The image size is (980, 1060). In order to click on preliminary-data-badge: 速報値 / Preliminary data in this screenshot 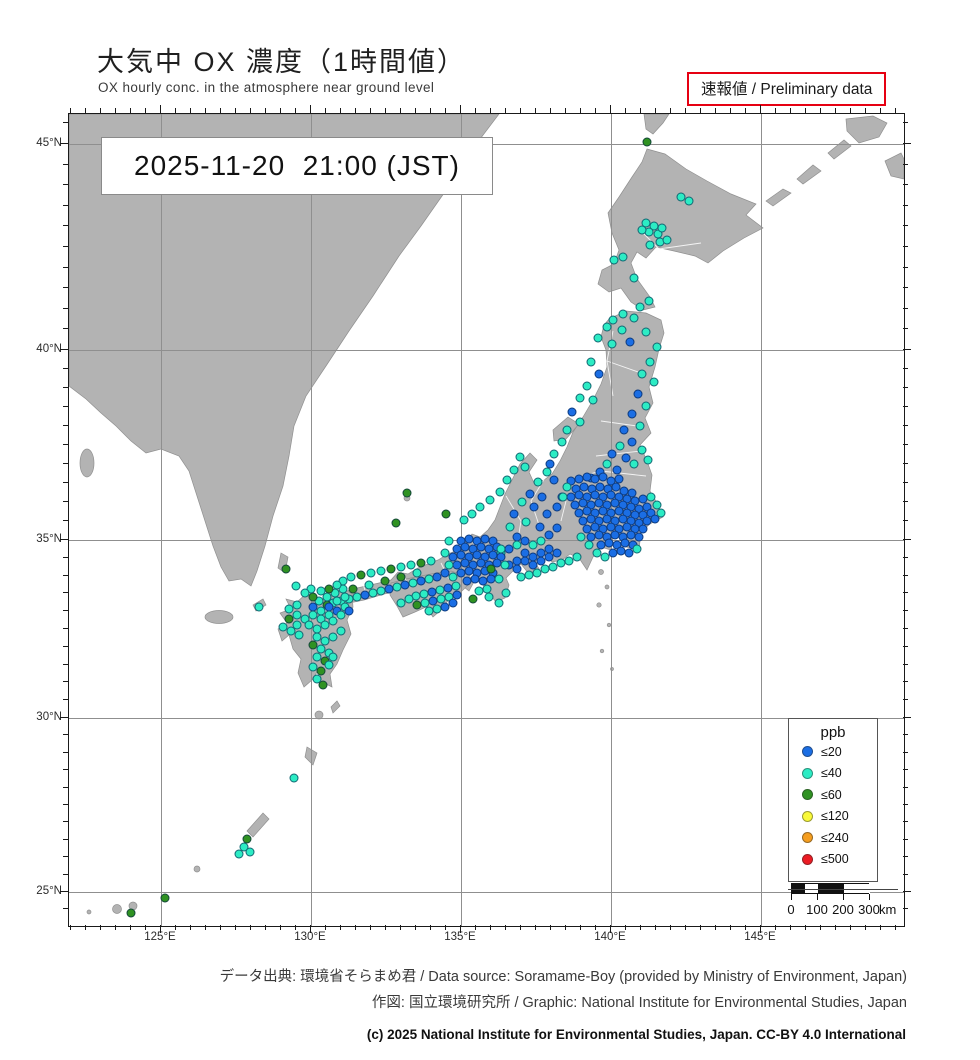, I will do `click(787, 89)`.